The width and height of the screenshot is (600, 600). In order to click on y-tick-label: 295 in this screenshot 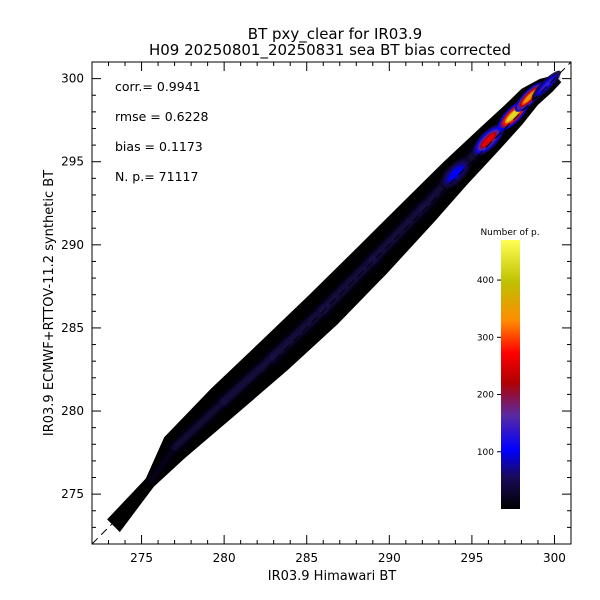, I will do `click(72, 162)`.